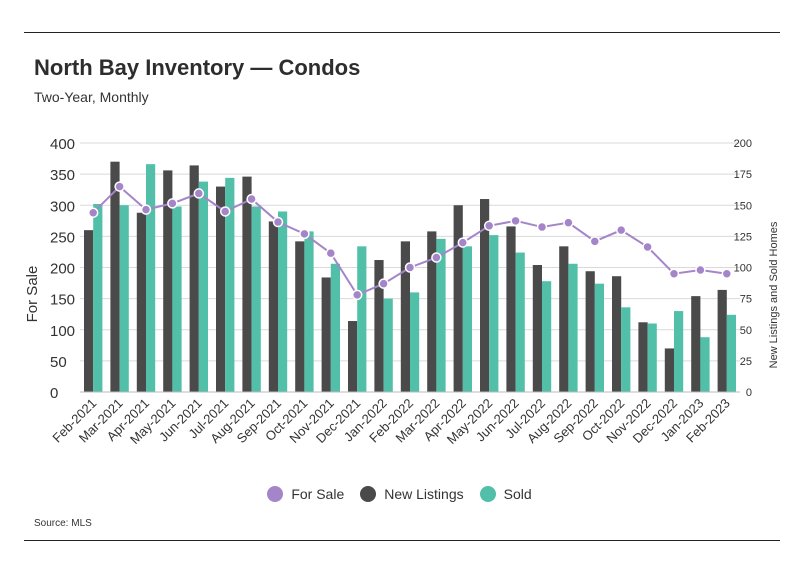 This screenshot has width=799, height=575. What do you see at coordinates (746, 362) in the screenshot?
I see `y2-tick-label: 25` at bounding box center [746, 362].